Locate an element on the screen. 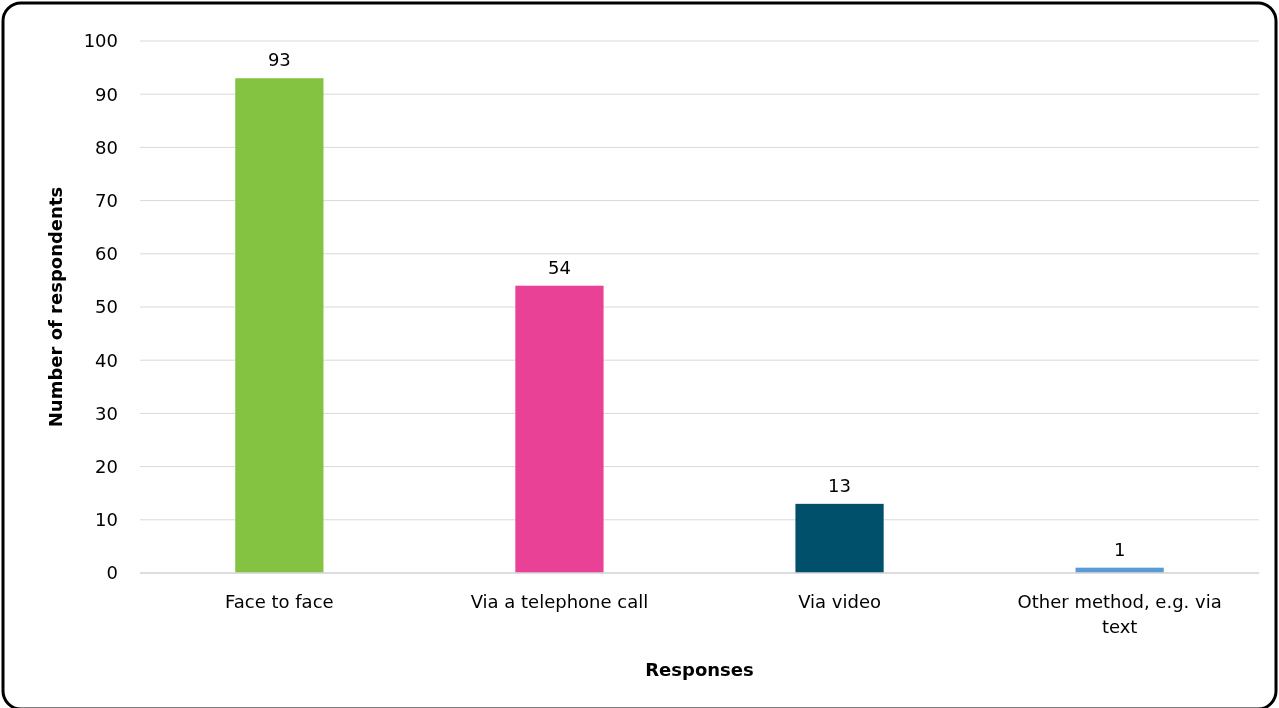 Image resolution: width=1279 pixels, height=708 pixels. y-tick-label: 80 is located at coordinates (106, 147).